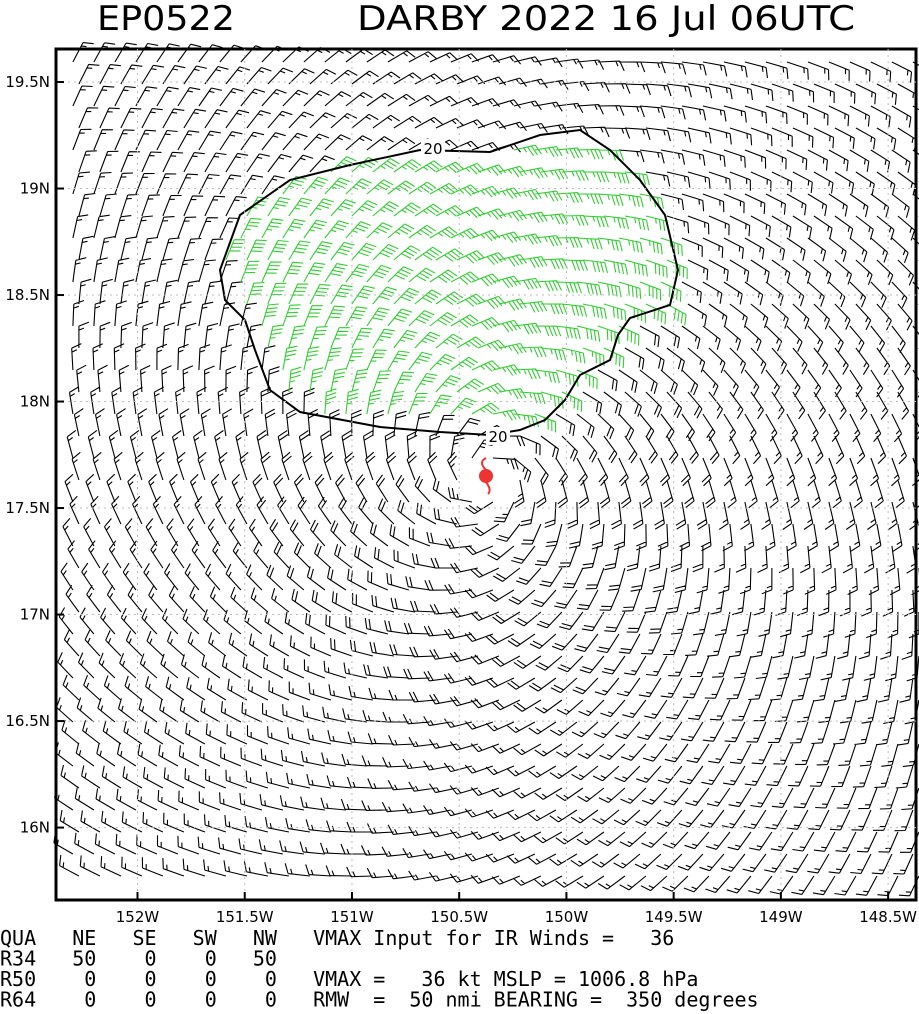 This screenshot has width=919, height=1014. Describe the element at coordinates (35, 828) in the screenshot. I see `y-tick-label: 16N` at that location.